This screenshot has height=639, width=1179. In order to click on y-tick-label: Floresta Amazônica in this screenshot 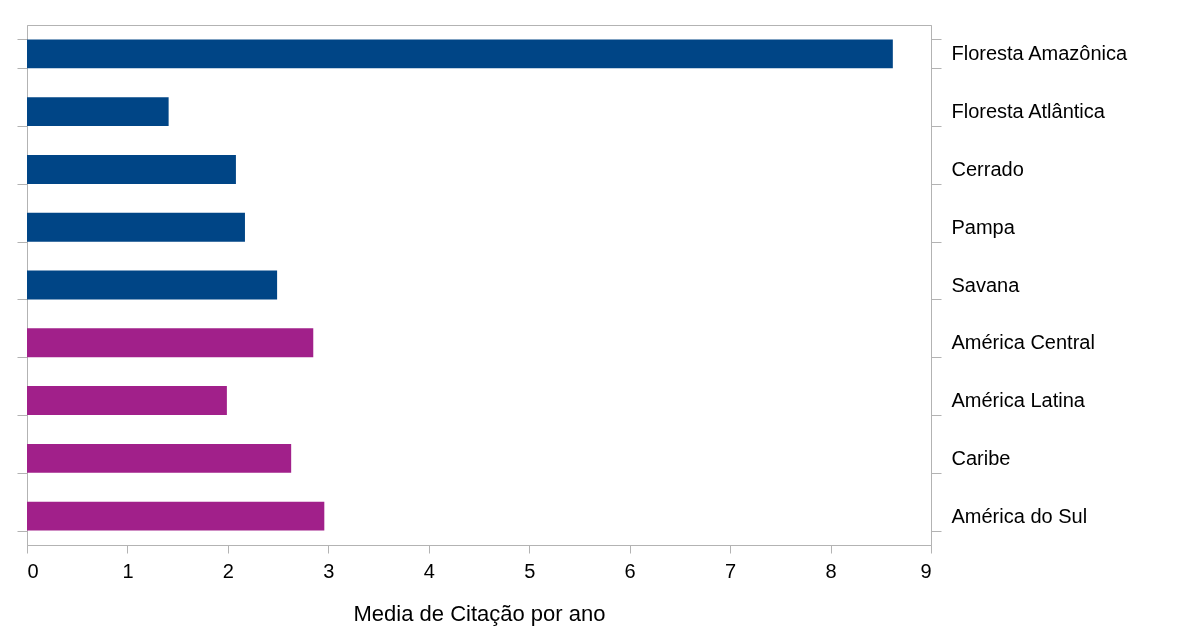, I will do `click(1040, 53)`.